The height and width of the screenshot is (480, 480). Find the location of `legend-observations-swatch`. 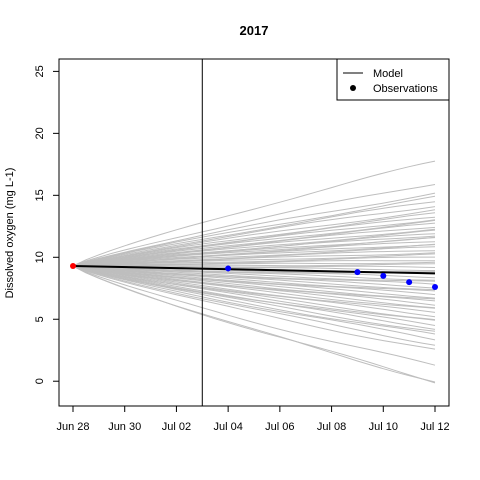

legend-observations-swatch is located at coordinates (353, 88).